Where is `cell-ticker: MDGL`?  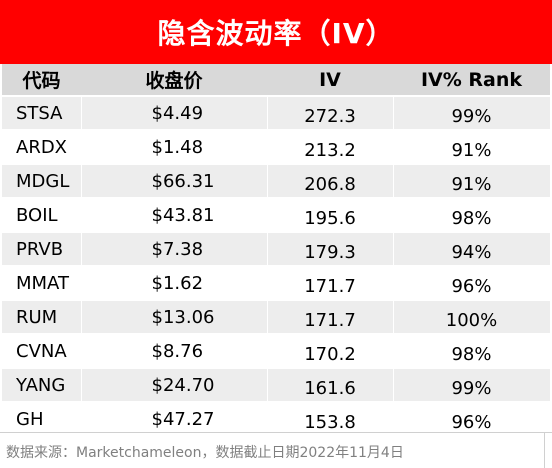
cell-ticker: MDGL is located at coordinates (42, 181).